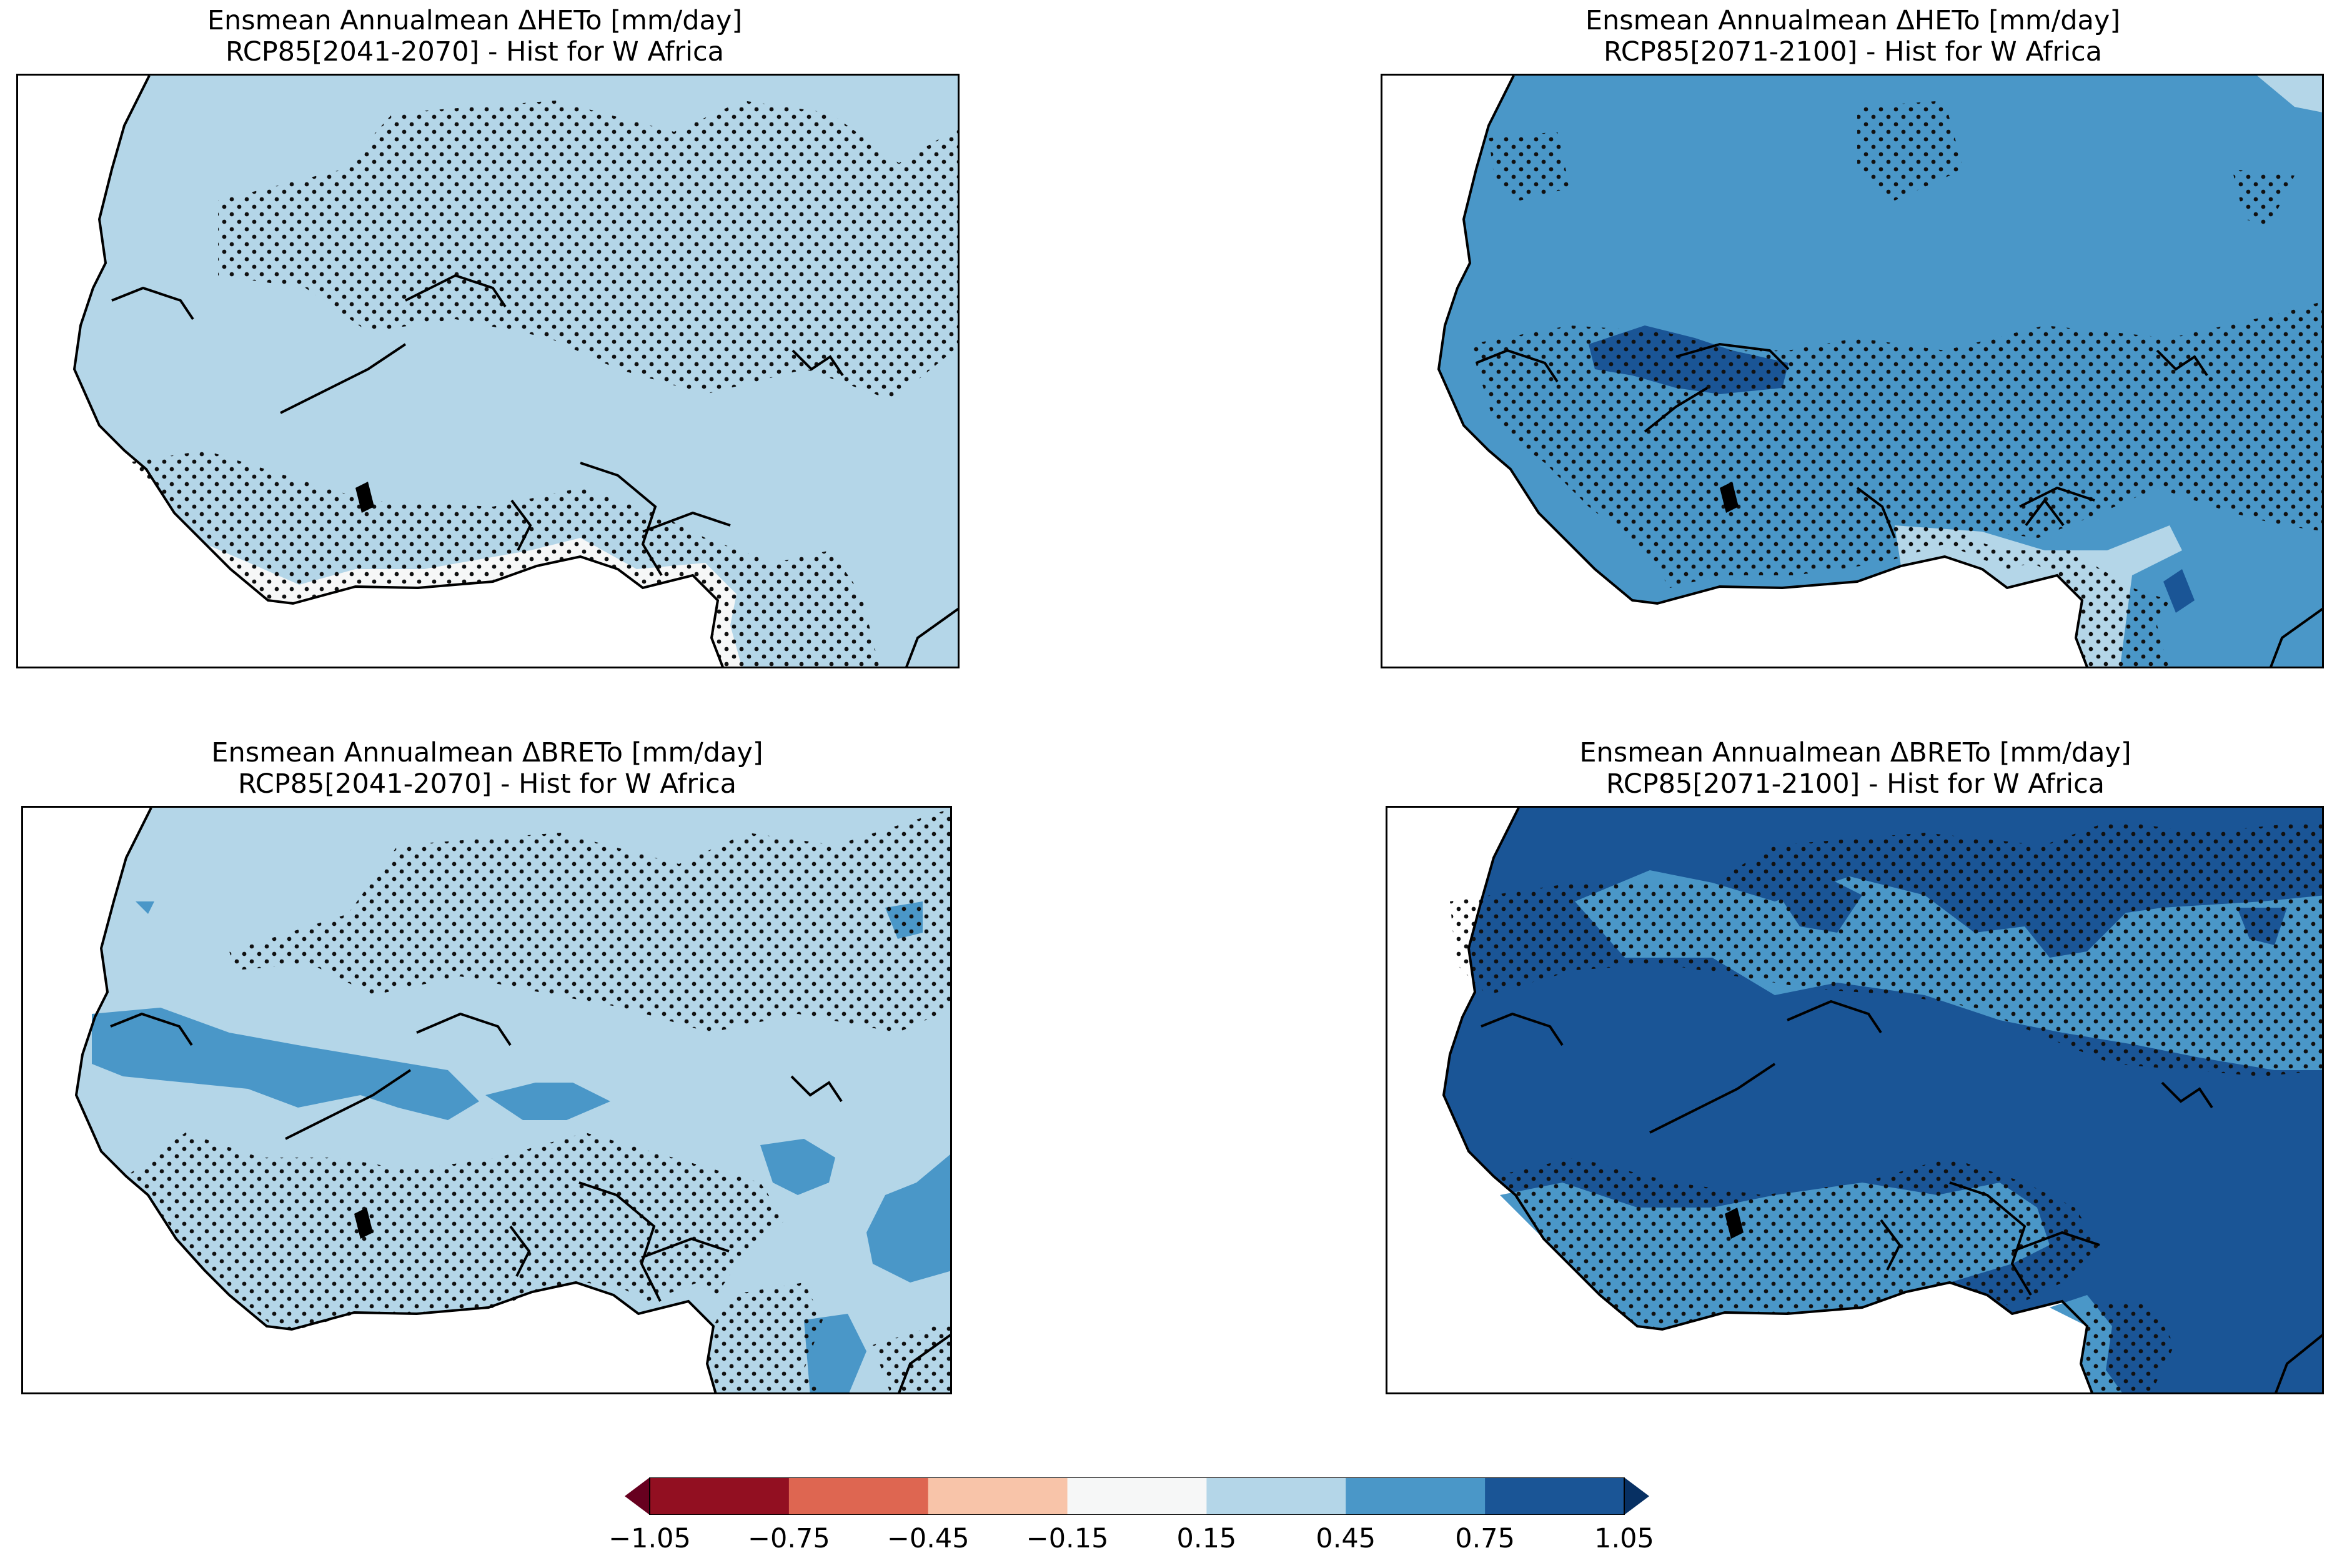 This screenshot has height=1568, width=2337. Describe the element at coordinates (788, 1538) in the screenshot. I see `colorbar-tick-label: −0.75` at that location.